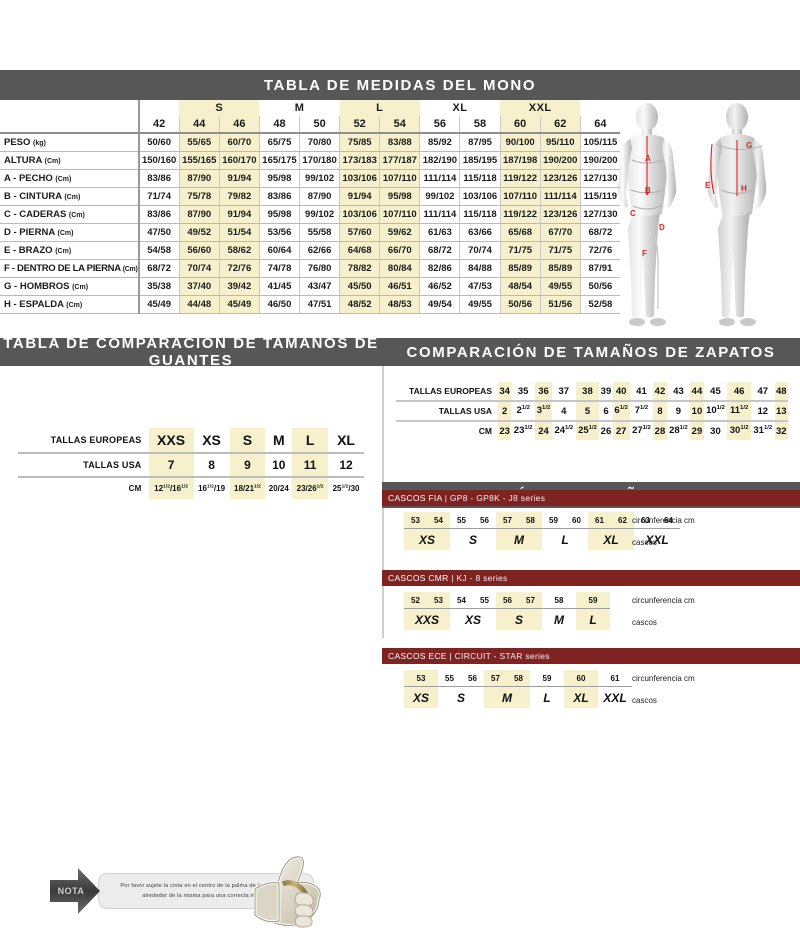  What do you see at coordinates (46, 286) in the screenshot?
I see `mono-row-label: G - HOMBROS (Cm)` at bounding box center [46, 286].